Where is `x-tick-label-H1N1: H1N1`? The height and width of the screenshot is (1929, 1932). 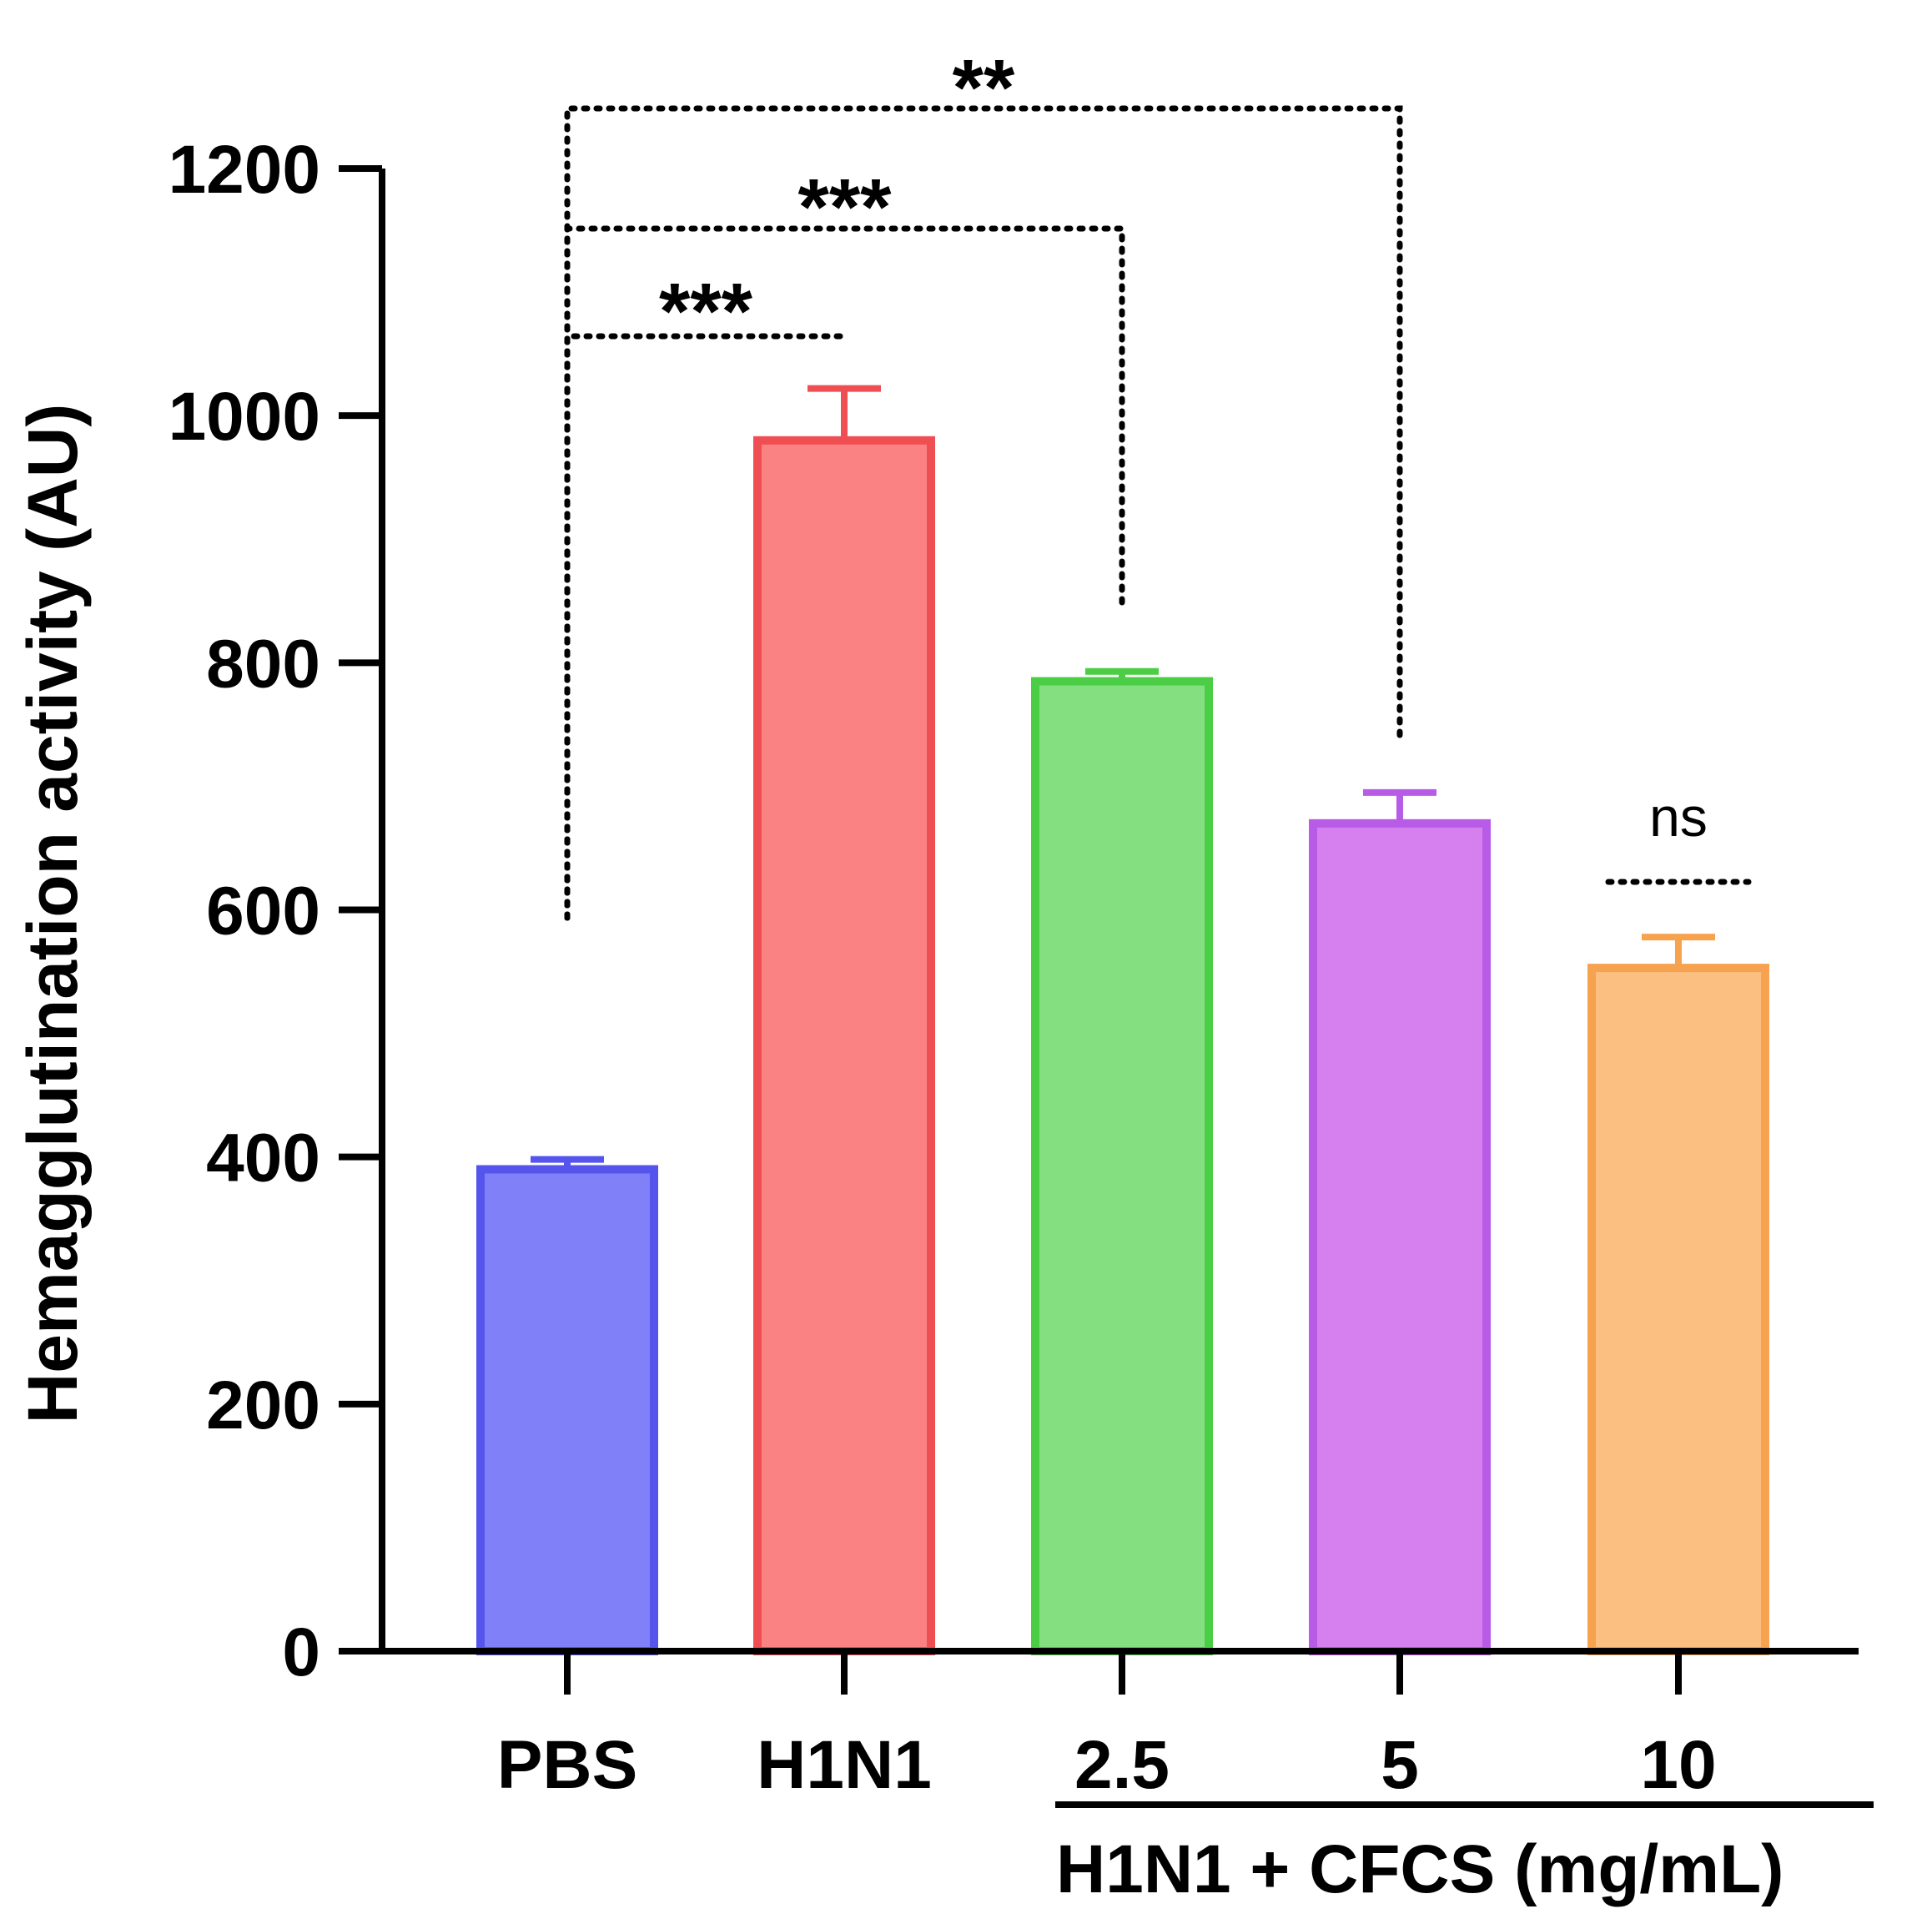 x-tick-label-H1N1: H1N1 is located at coordinates (844, 1765).